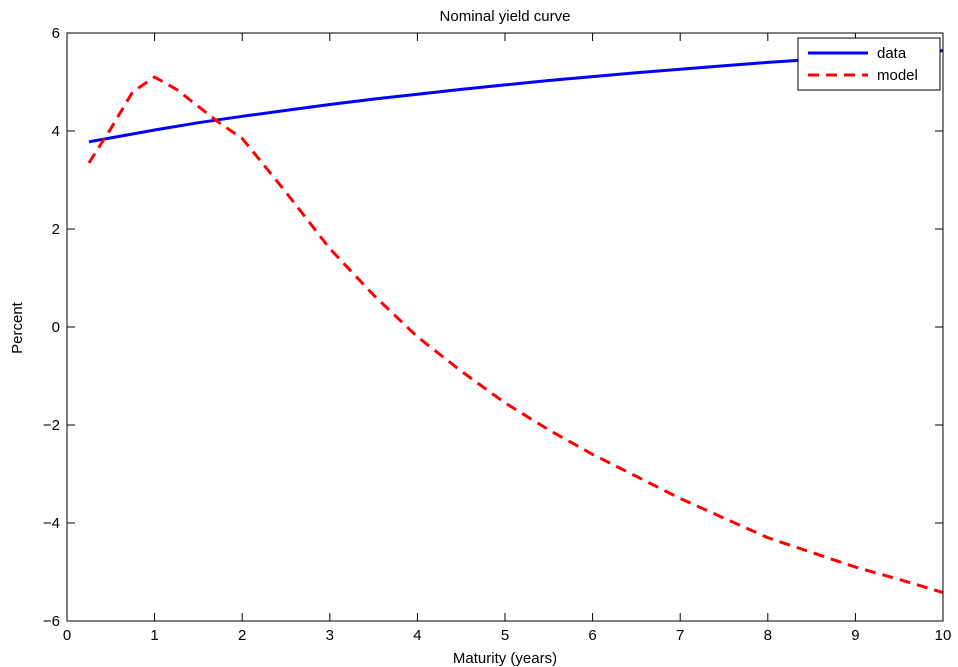 This screenshot has height=667, width=958. I want to click on y-tick-label: 2, so click(56, 229).